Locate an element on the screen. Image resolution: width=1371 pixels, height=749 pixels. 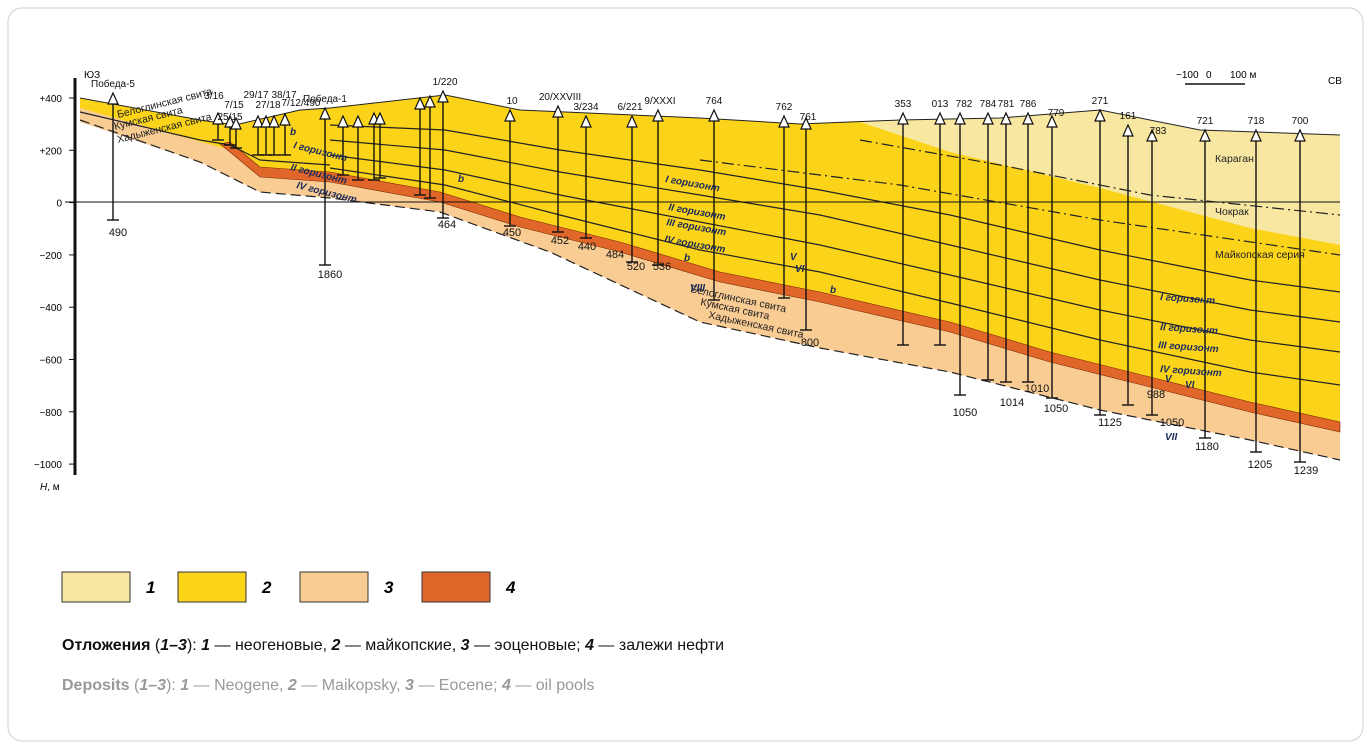
caption-part: — Neogene, is located at coordinates (238, 685).